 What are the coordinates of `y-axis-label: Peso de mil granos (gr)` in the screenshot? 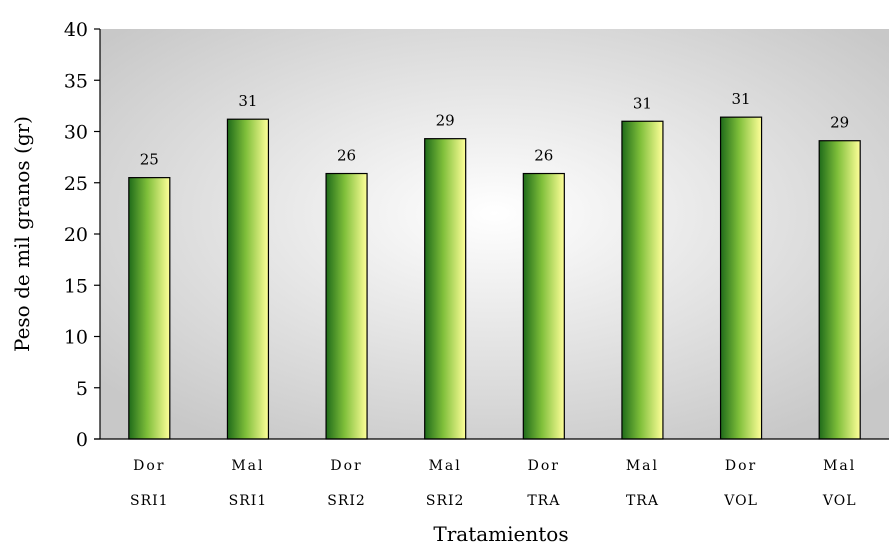 It's located at (22, 234).